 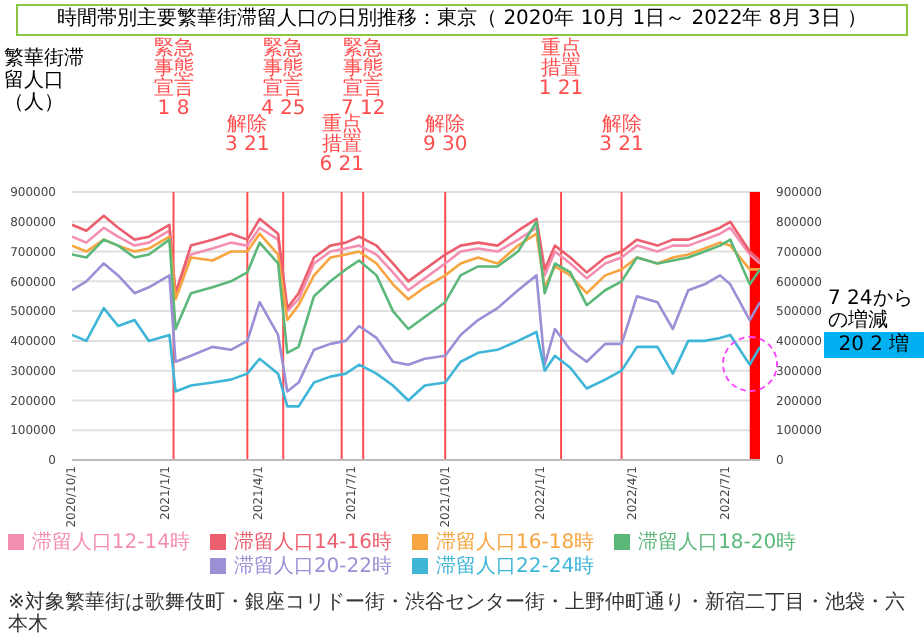 What do you see at coordinates (173, 79) in the screenshot?
I see `ref-line-label: 緊急事態宣言 1 8` at bounding box center [173, 79].